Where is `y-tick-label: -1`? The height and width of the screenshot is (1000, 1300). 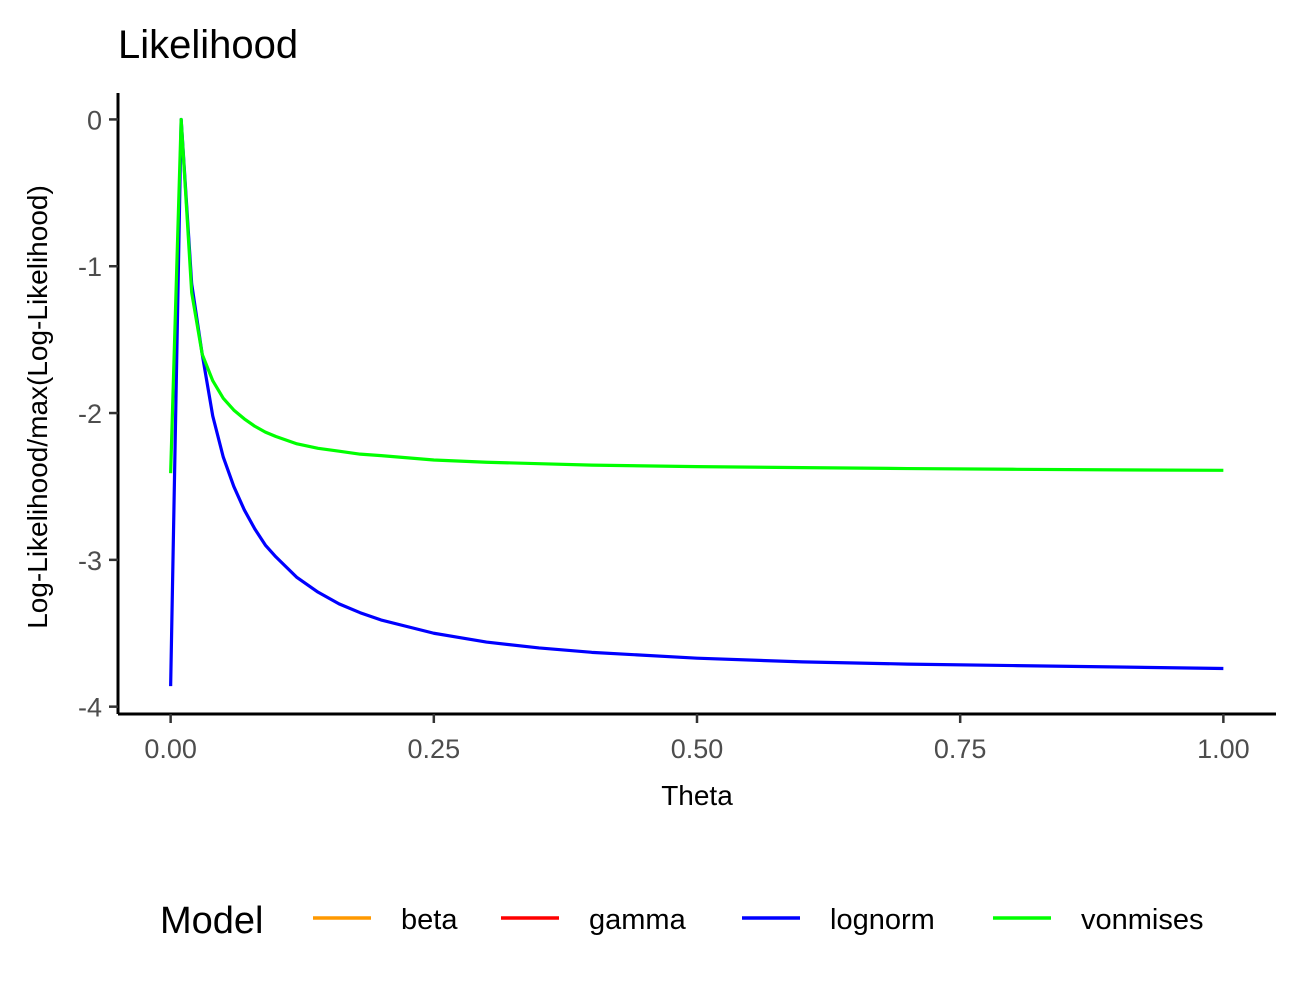 y-tick-label: -1 is located at coordinates (90, 267).